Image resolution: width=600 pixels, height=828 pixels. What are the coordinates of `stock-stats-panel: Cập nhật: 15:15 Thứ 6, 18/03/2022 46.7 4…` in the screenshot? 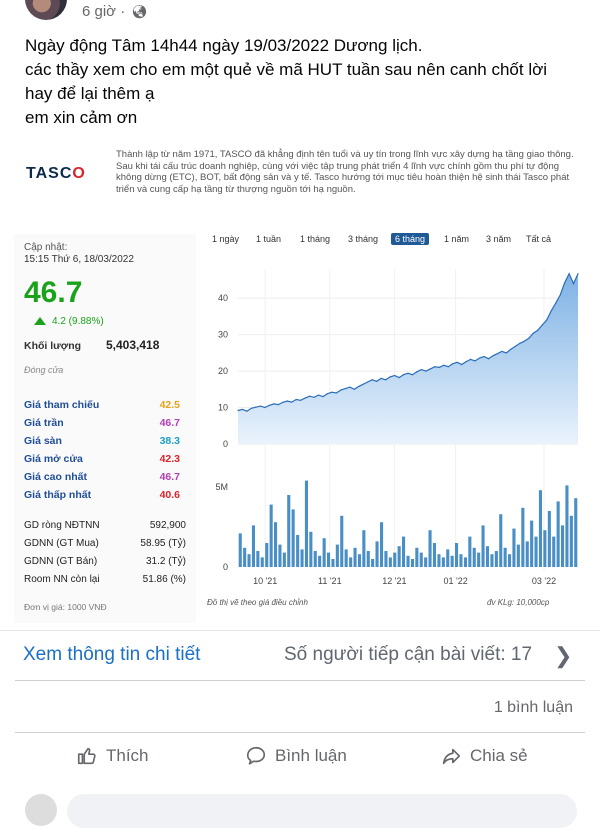 It's located at (105, 428).